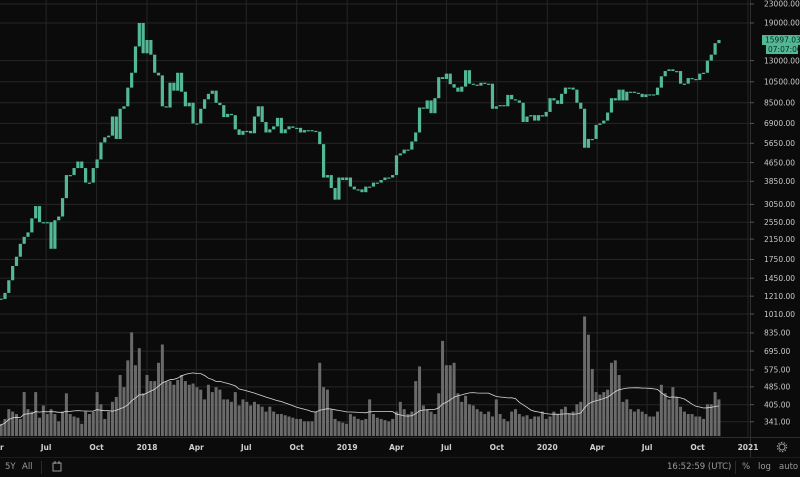  What do you see at coordinates (779, 204) in the screenshot?
I see `price-axis-label: 3050.00` at bounding box center [779, 204].